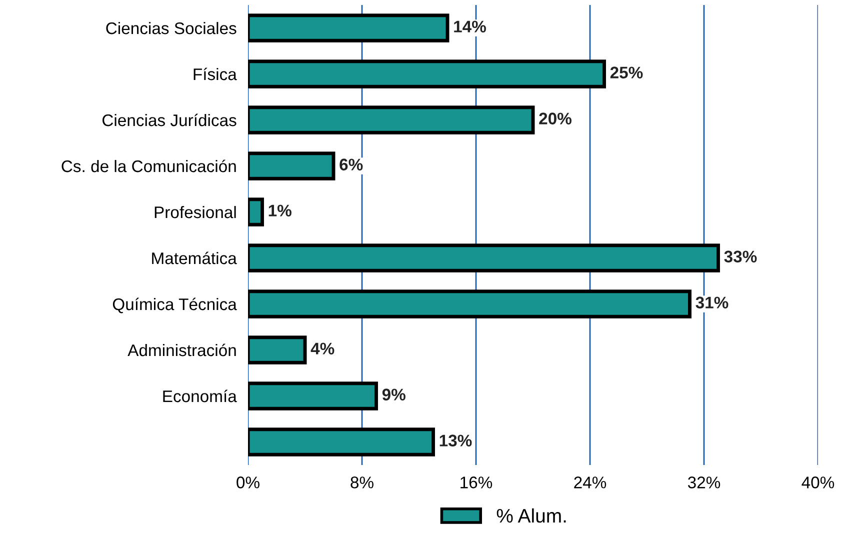 This screenshot has width=841, height=544. I want to click on y-tick-label: Ciencias Sociales, so click(171, 28).